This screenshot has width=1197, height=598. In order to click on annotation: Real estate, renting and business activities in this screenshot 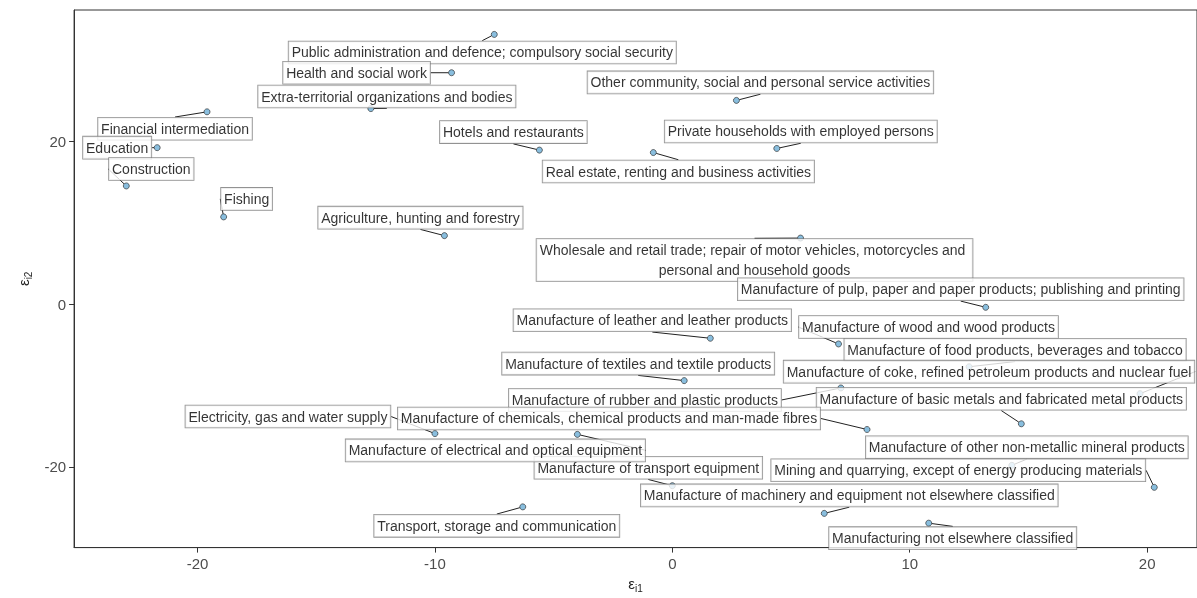, I will do `click(678, 171)`.